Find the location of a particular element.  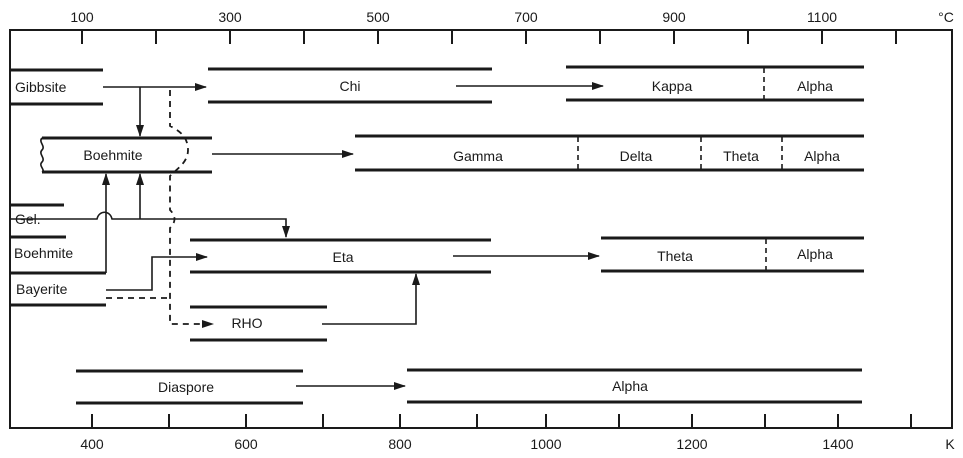

phase-label-alpha-2: Alpha is located at coordinates (822, 156).